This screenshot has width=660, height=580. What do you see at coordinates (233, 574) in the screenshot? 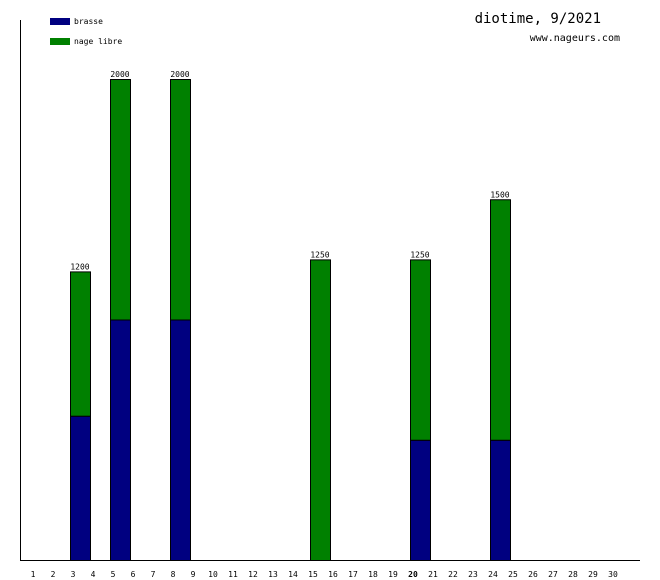
I see `x-tick-label: 11` at bounding box center [233, 574].